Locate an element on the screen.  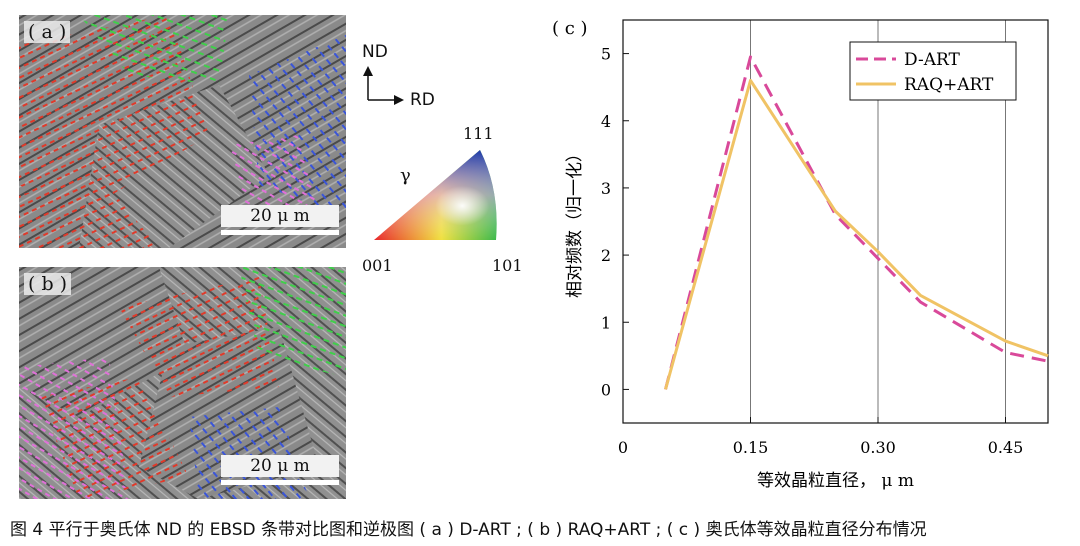
panel-label-a: ( a ) is located at coordinates (47, 32).